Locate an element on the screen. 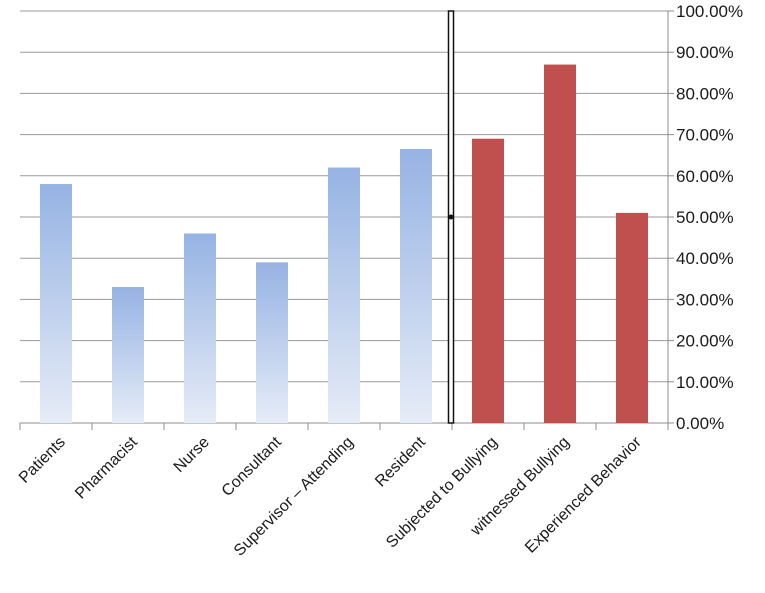 This screenshot has height=593, width=765. y-tick-label: 50.00% is located at coordinates (705, 217).